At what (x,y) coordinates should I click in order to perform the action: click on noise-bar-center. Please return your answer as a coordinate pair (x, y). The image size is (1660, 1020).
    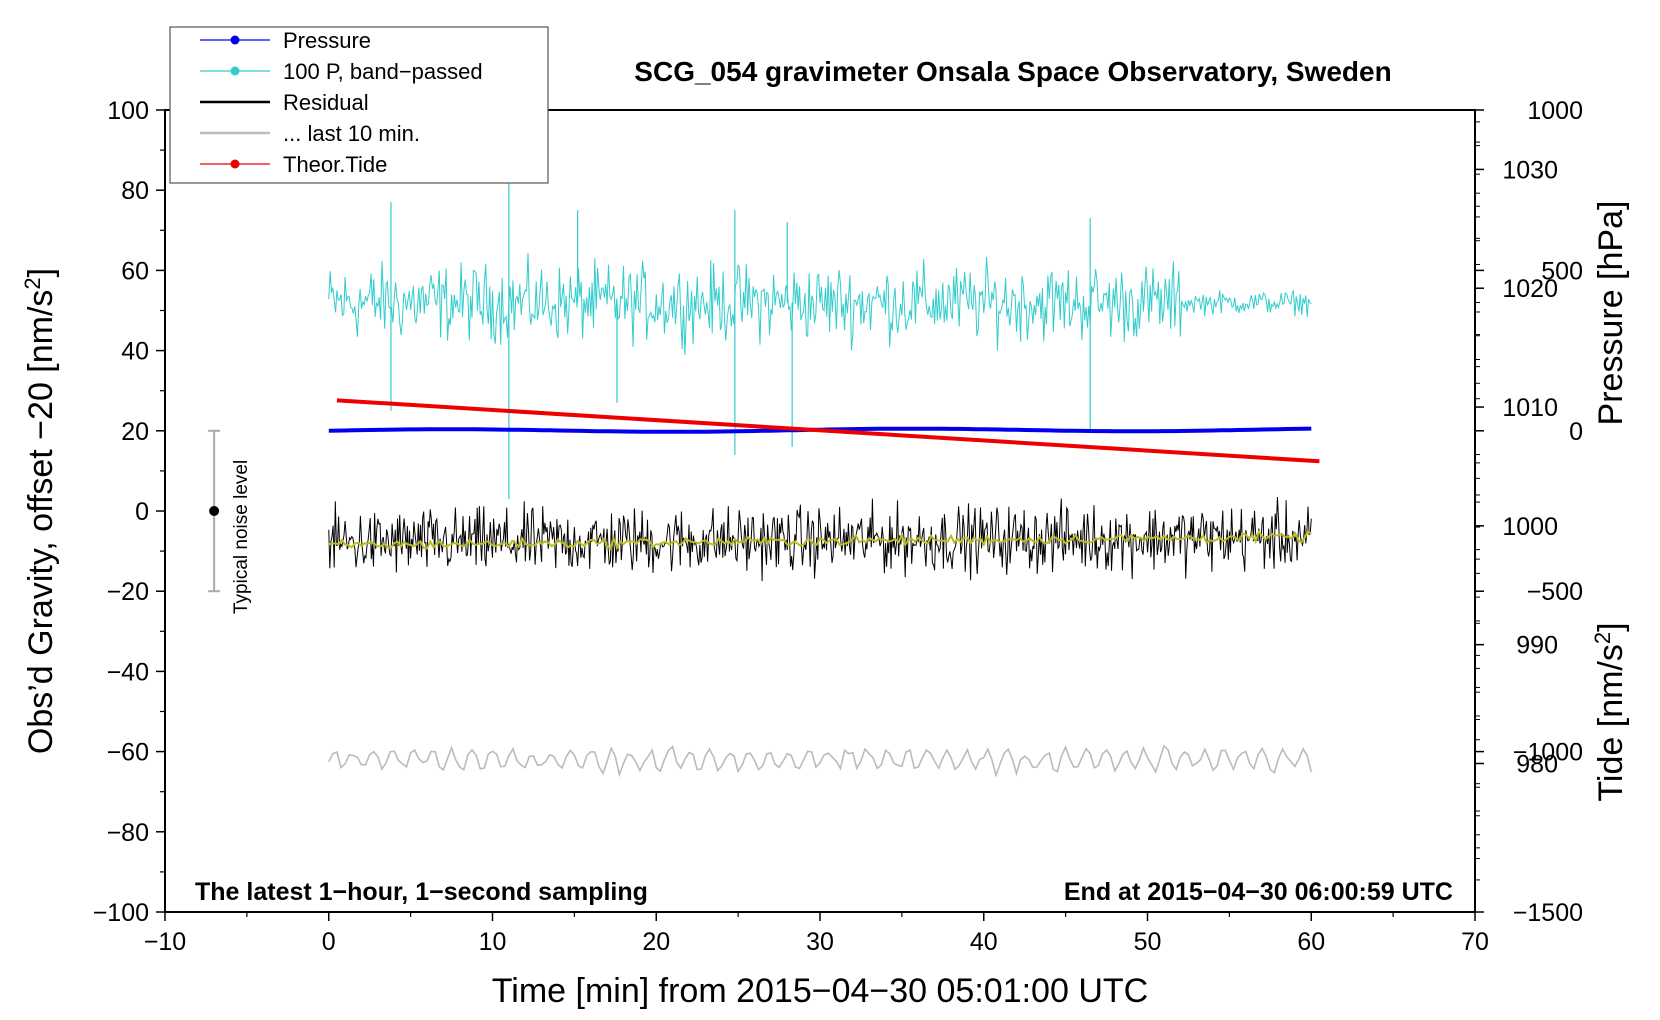
    Looking at the image, I should click on (214, 511).